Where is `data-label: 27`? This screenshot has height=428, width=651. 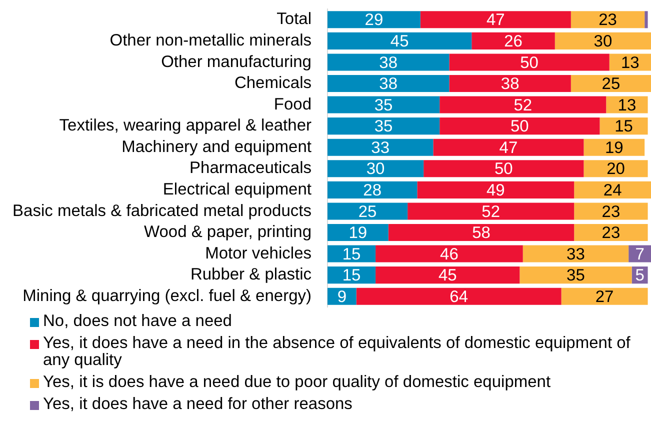 data-label: 27 is located at coordinates (604, 297).